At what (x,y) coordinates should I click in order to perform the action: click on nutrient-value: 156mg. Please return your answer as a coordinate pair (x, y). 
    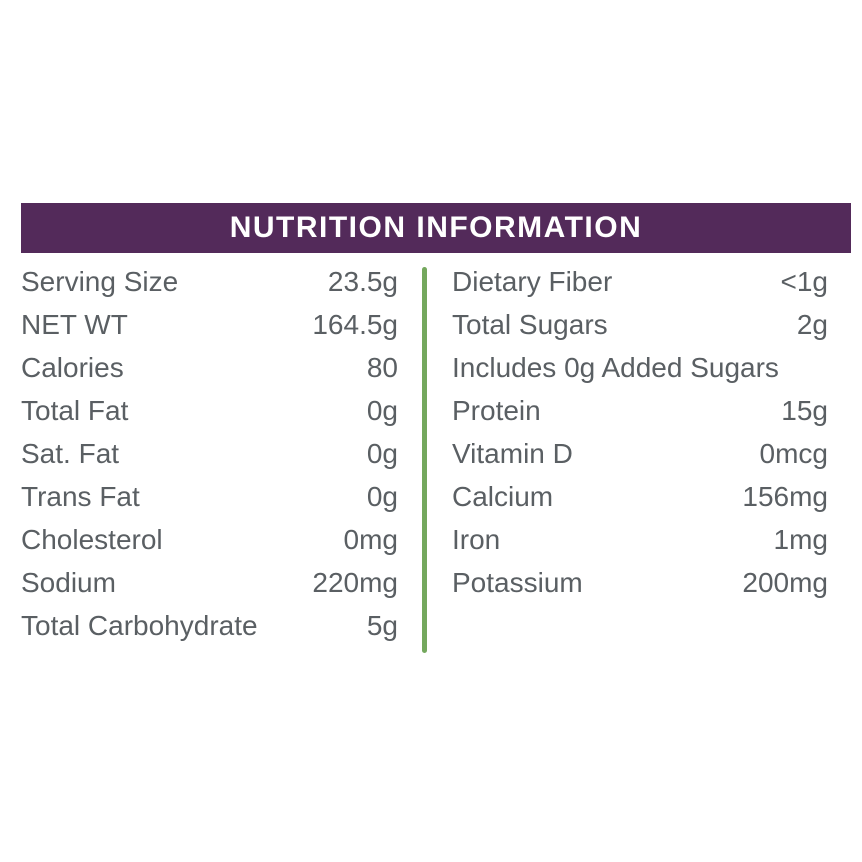
    Looking at the image, I should click on (785, 496).